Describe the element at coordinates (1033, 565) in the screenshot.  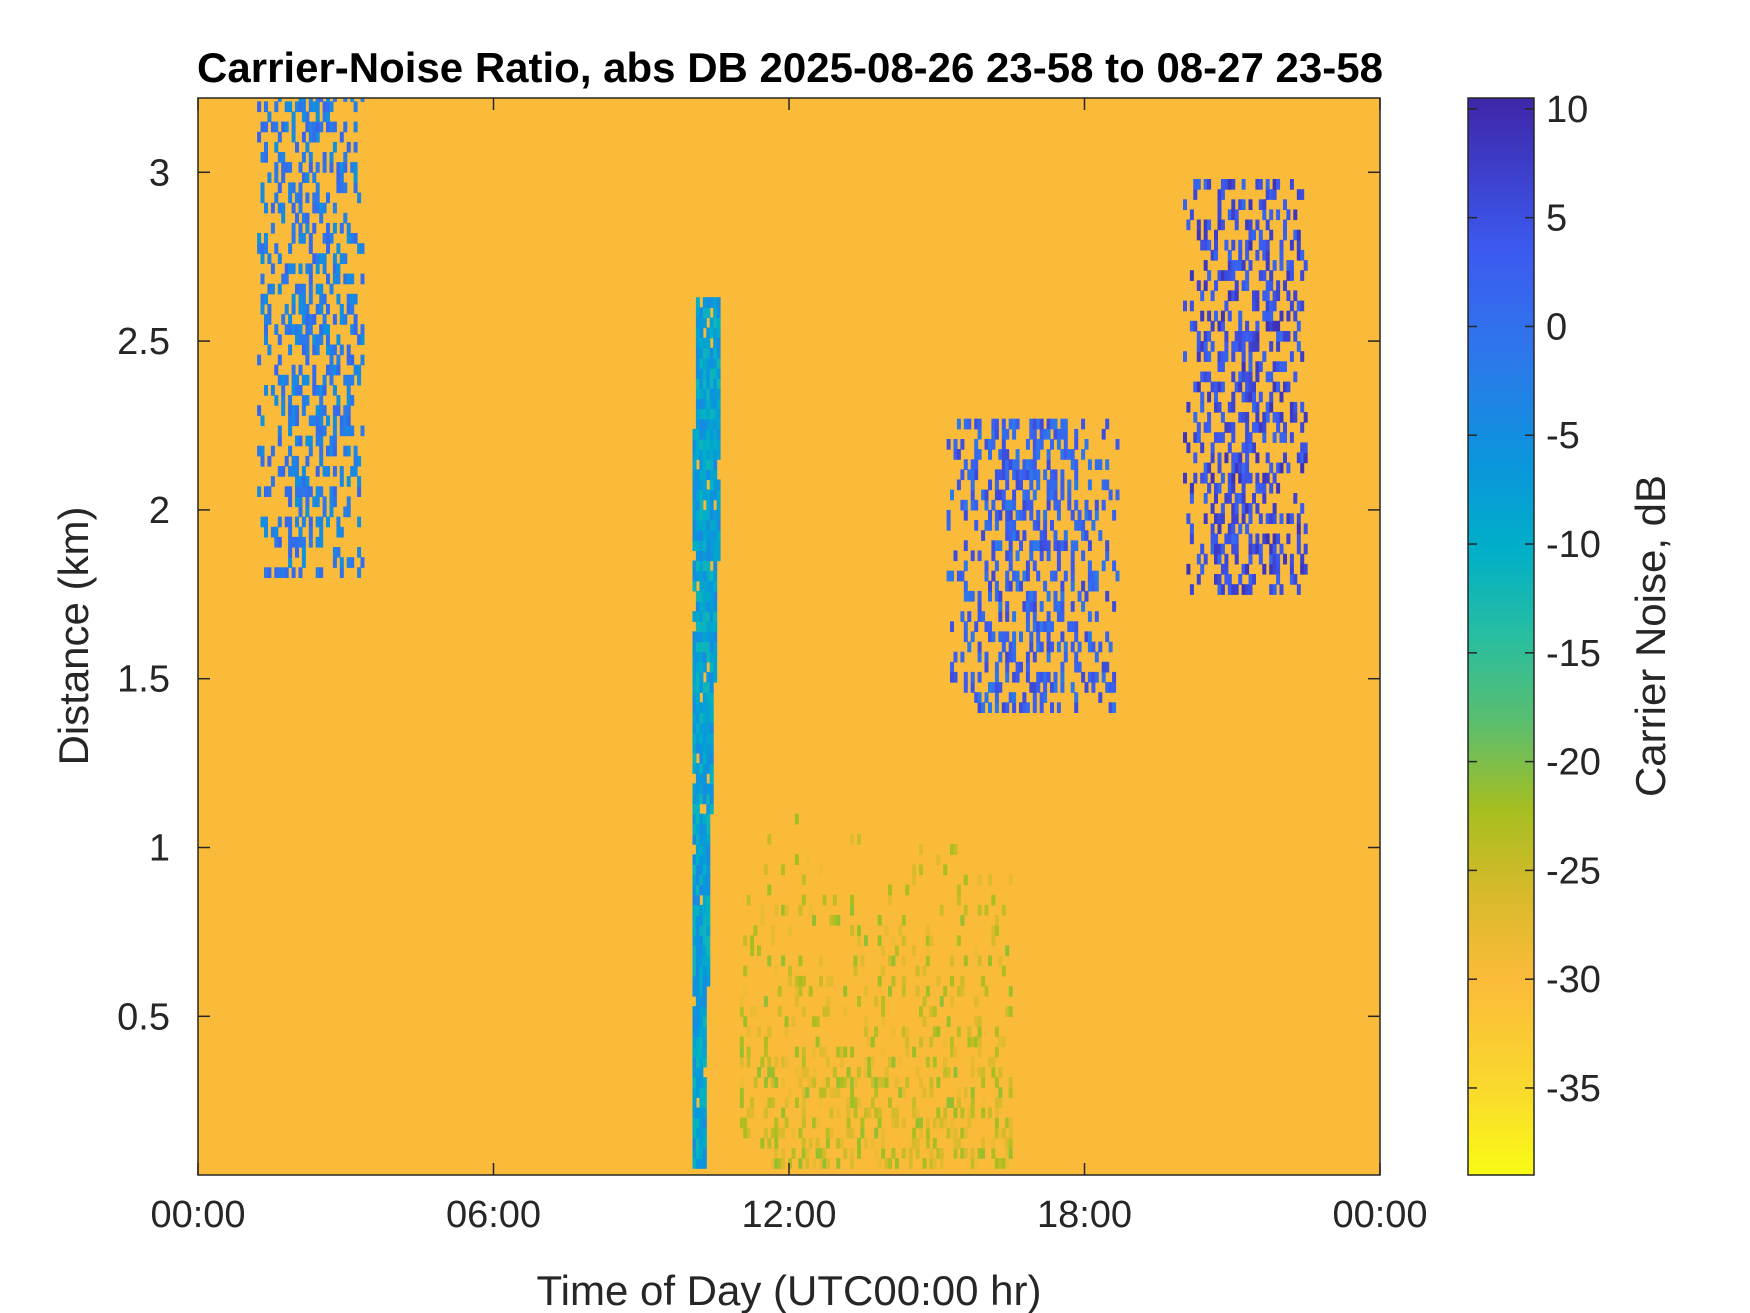
I see `heatmap-feature` at that location.